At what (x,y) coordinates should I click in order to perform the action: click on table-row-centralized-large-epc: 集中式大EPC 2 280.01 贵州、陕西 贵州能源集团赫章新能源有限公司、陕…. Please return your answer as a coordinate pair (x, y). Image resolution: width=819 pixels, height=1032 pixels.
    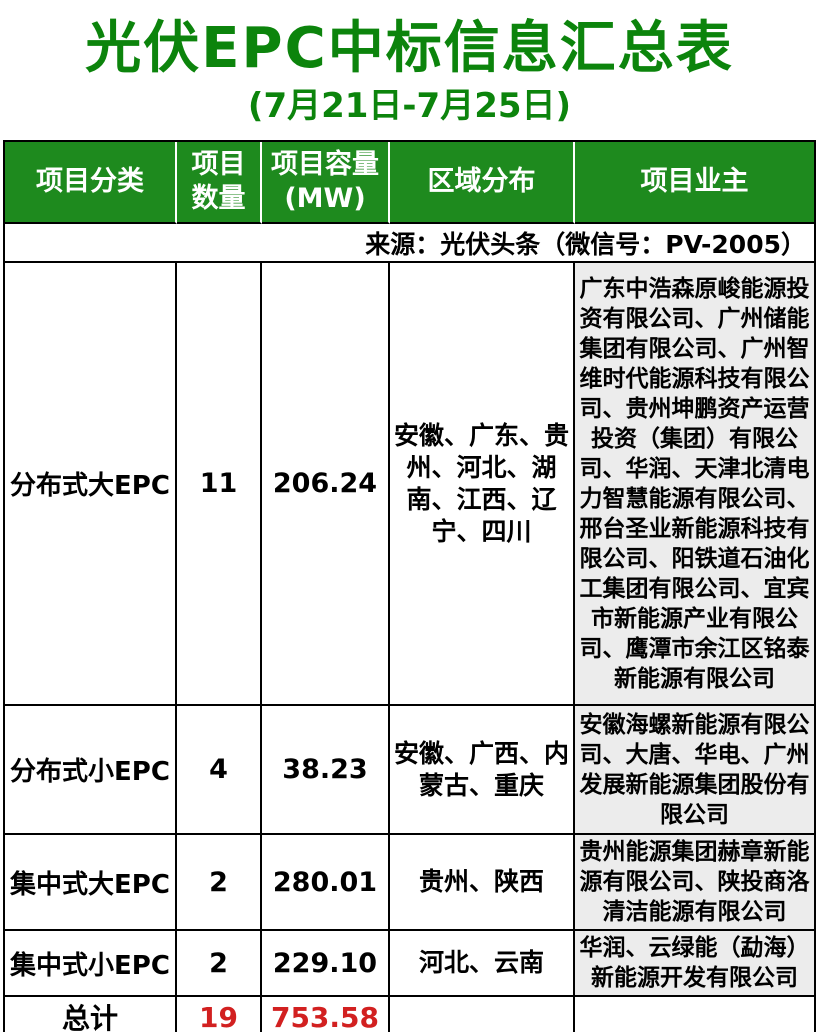
    Looking at the image, I should click on (409, 883).